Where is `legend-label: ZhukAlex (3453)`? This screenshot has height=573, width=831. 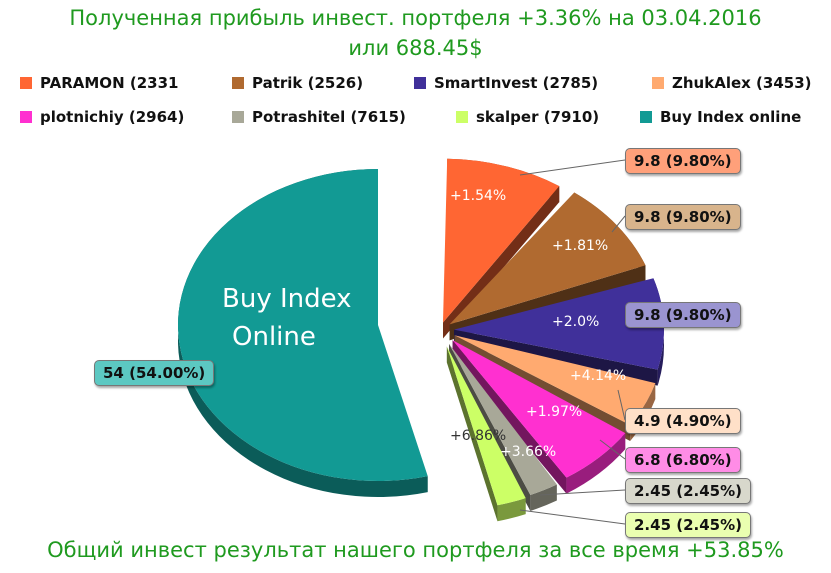
legend-label: ZhukAlex (3453) is located at coordinates (742, 83).